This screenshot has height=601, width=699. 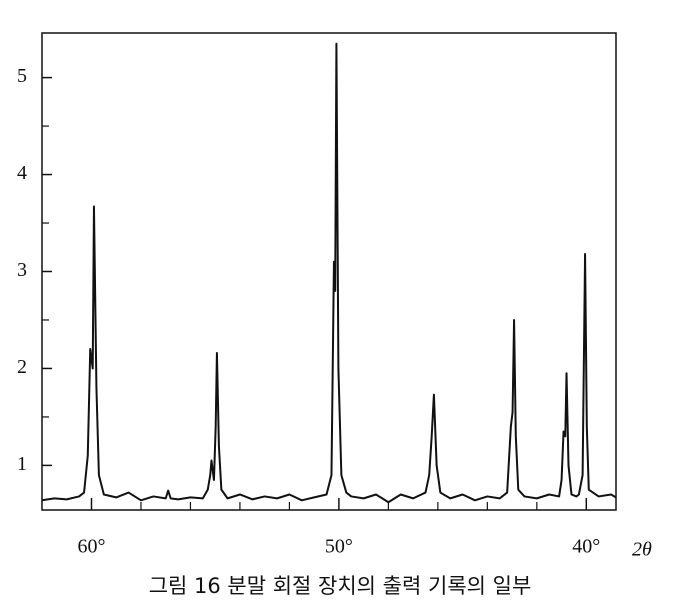 What do you see at coordinates (586, 547) in the screenshot?
I see `x-tick-label: 40°` at bounding box center [586, 547].